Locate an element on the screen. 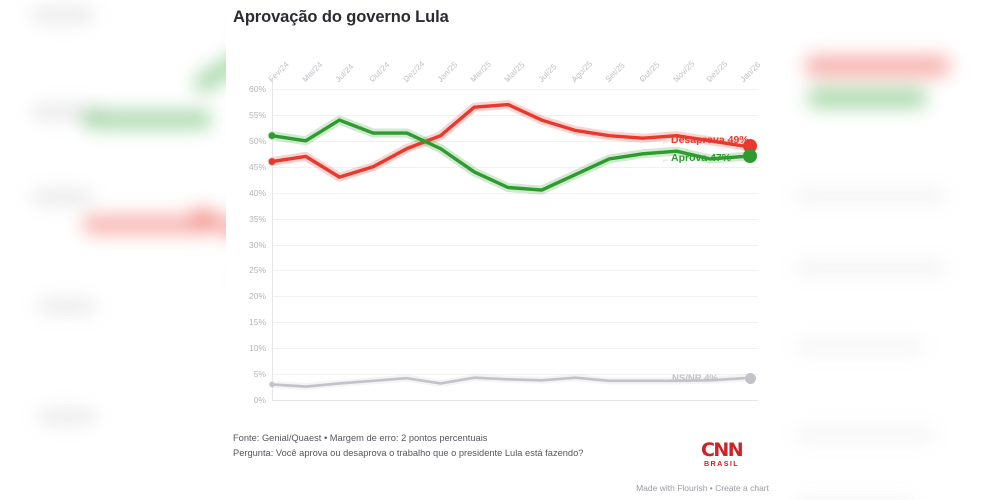 This screenshot has height=500, width=999. endpoint-marker-aprova is located at coordinates (750, 156).